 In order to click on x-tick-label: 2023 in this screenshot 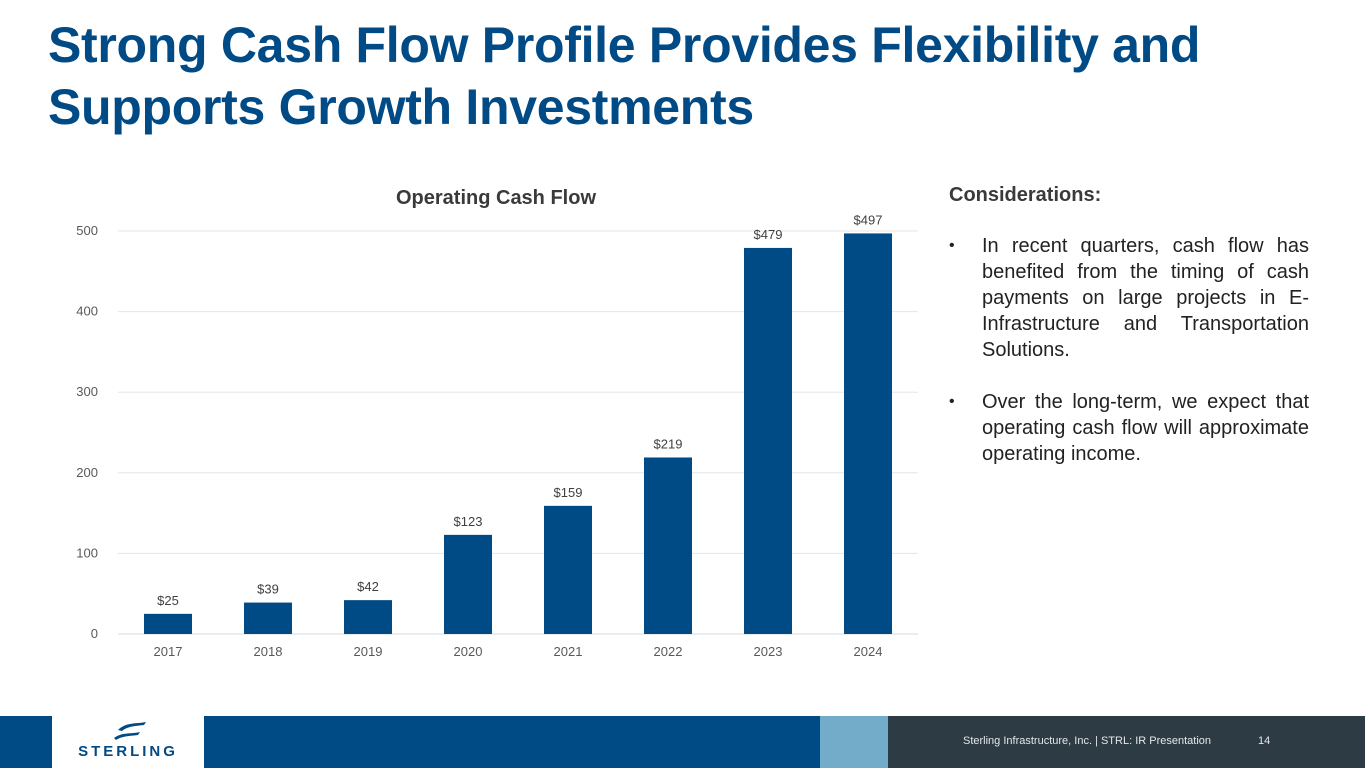, I will do `click(768, 651)`.